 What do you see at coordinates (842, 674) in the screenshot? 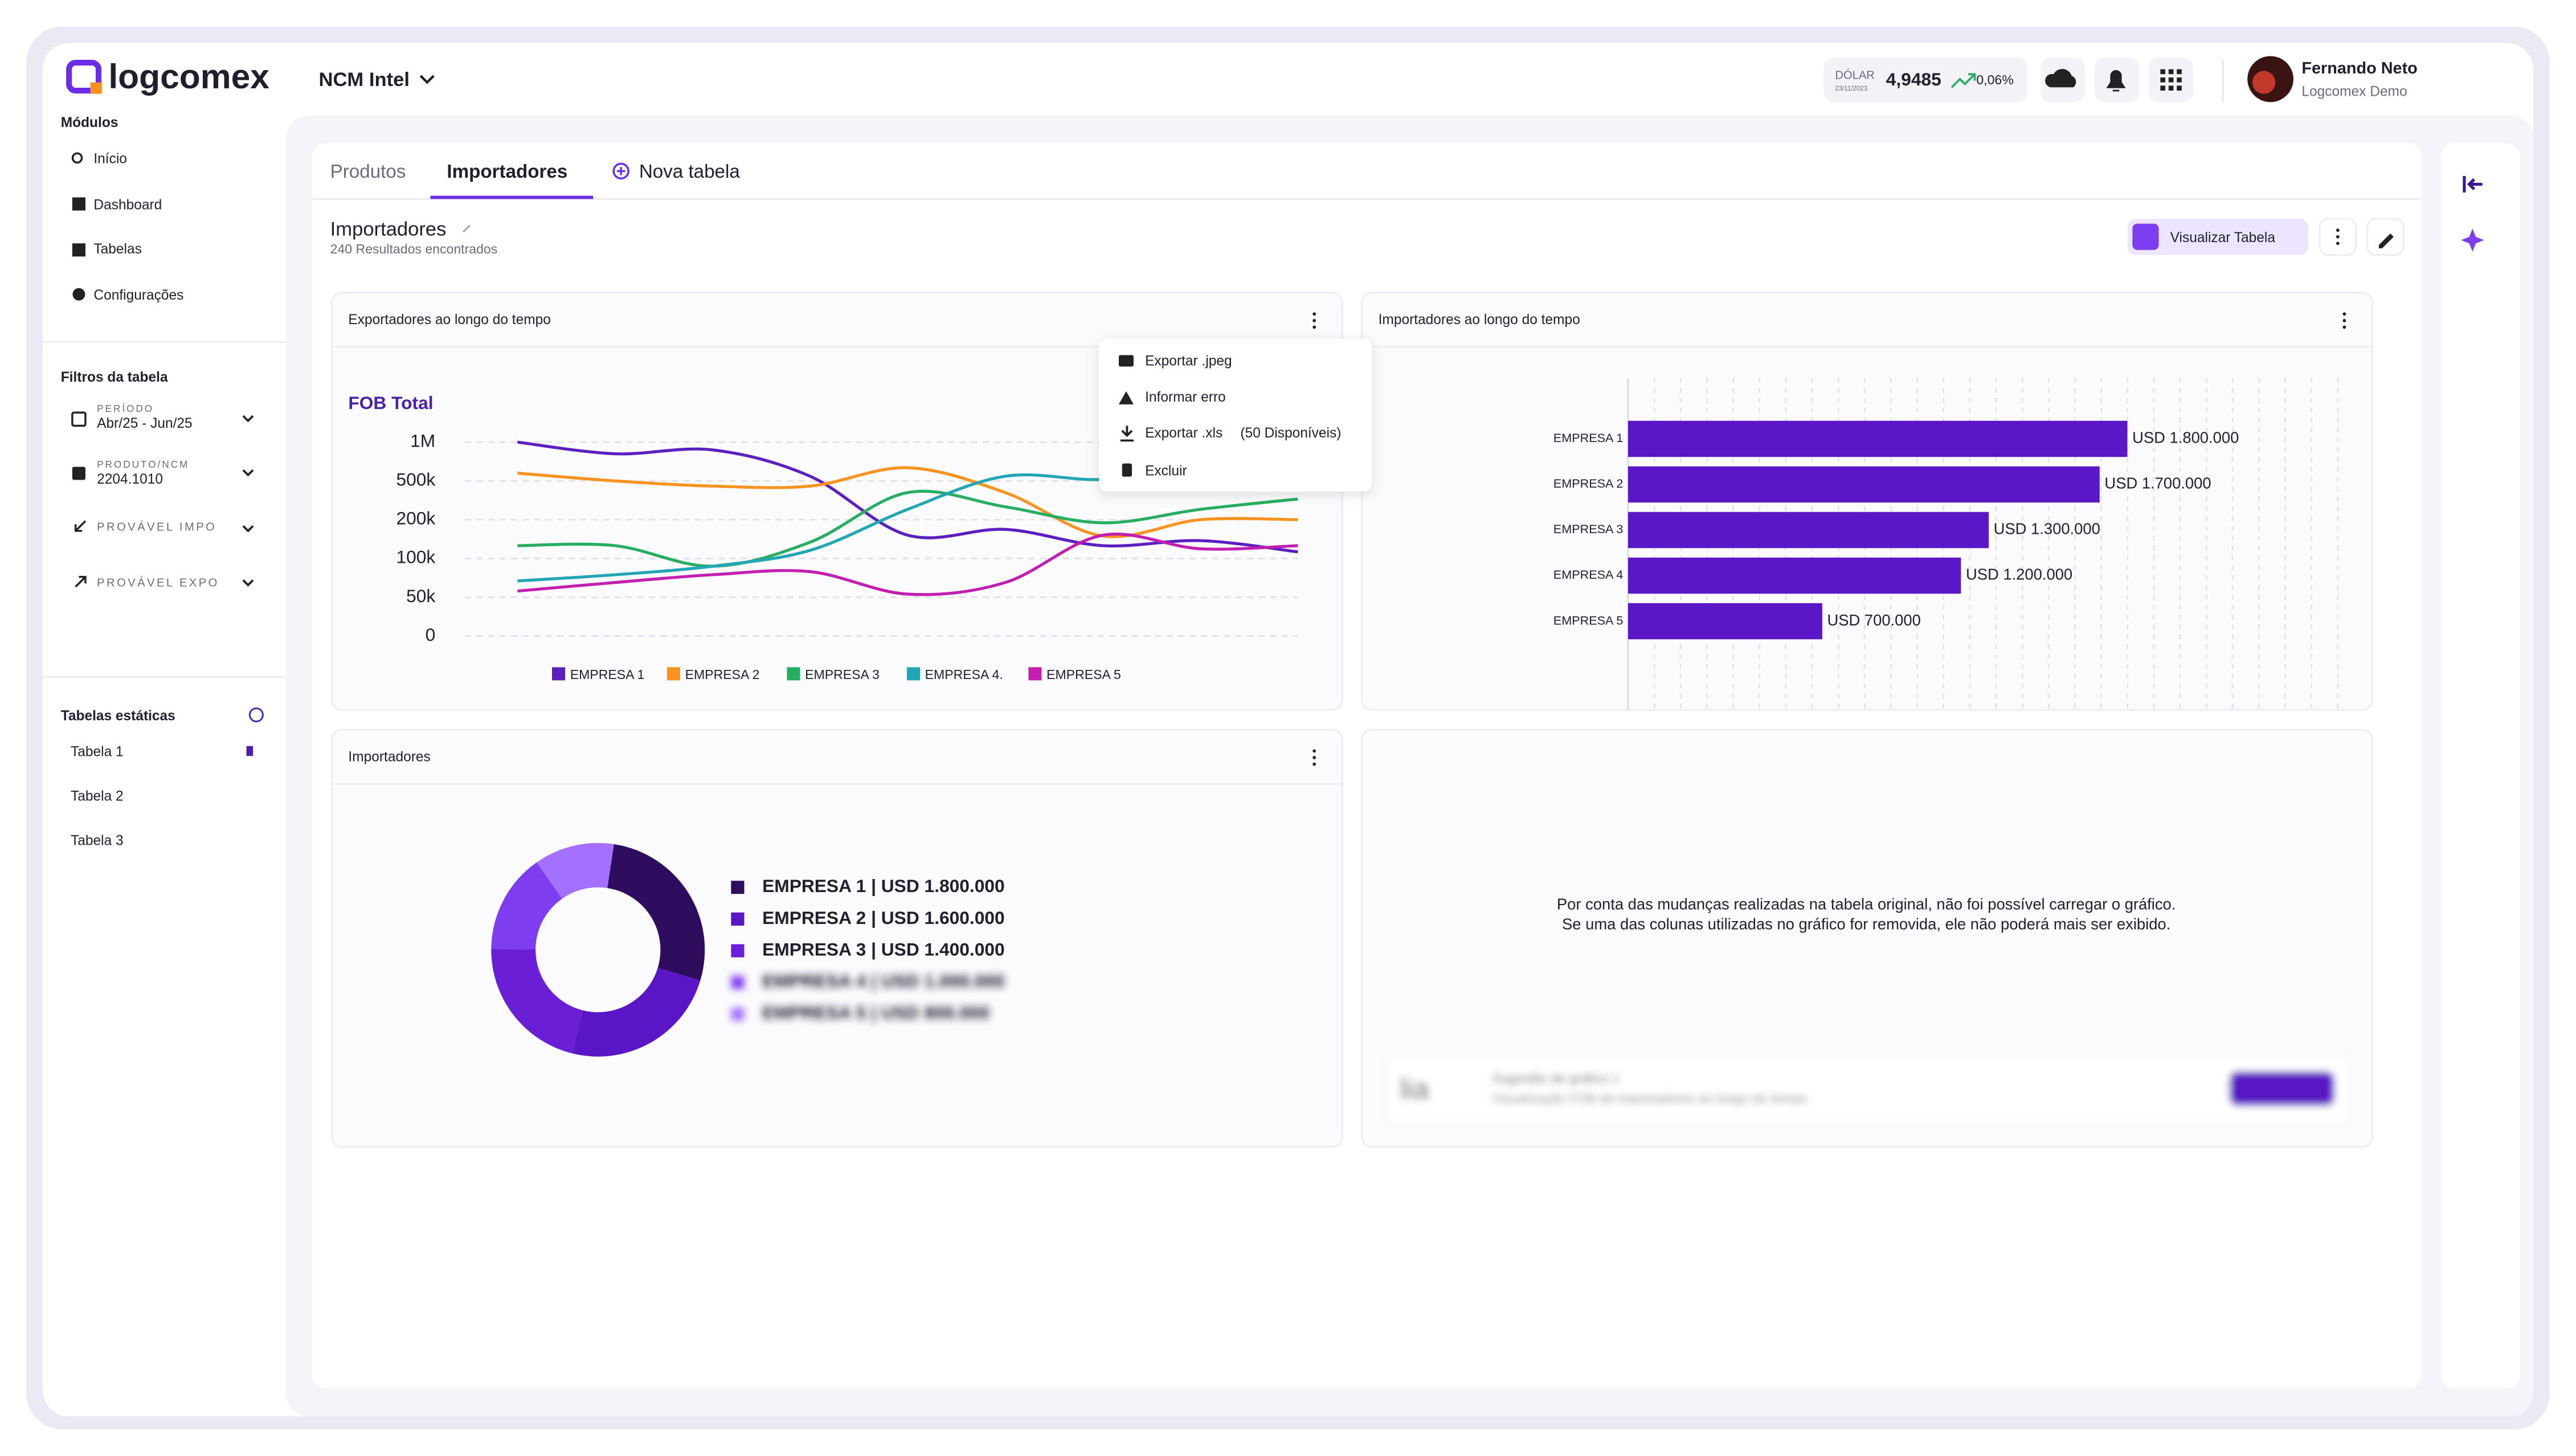
I see `legend-label: EMPRESA 3` at bounding box center [842, 674].